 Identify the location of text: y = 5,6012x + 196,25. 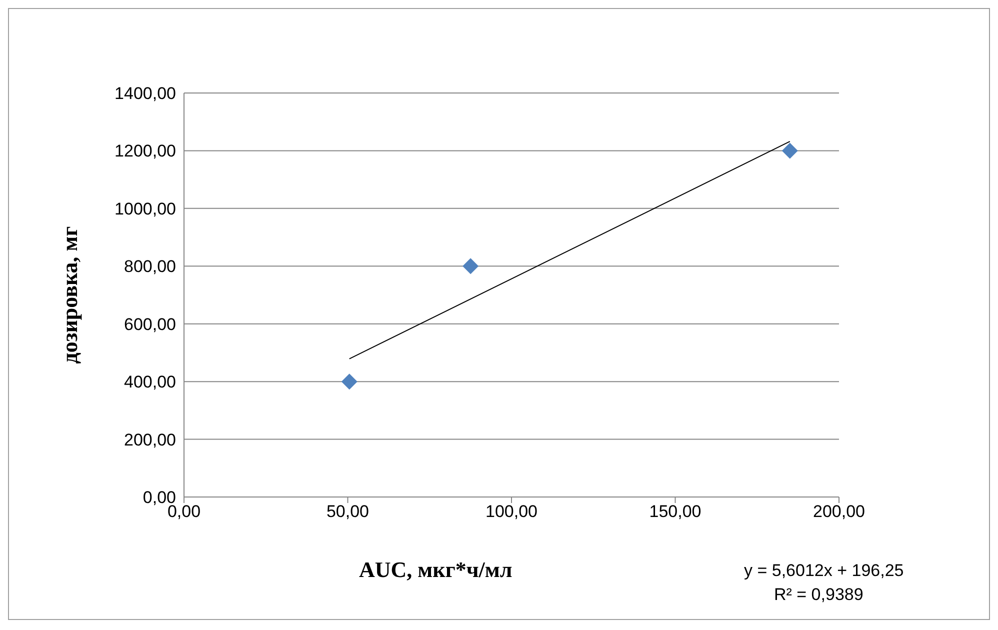
(824, 571).